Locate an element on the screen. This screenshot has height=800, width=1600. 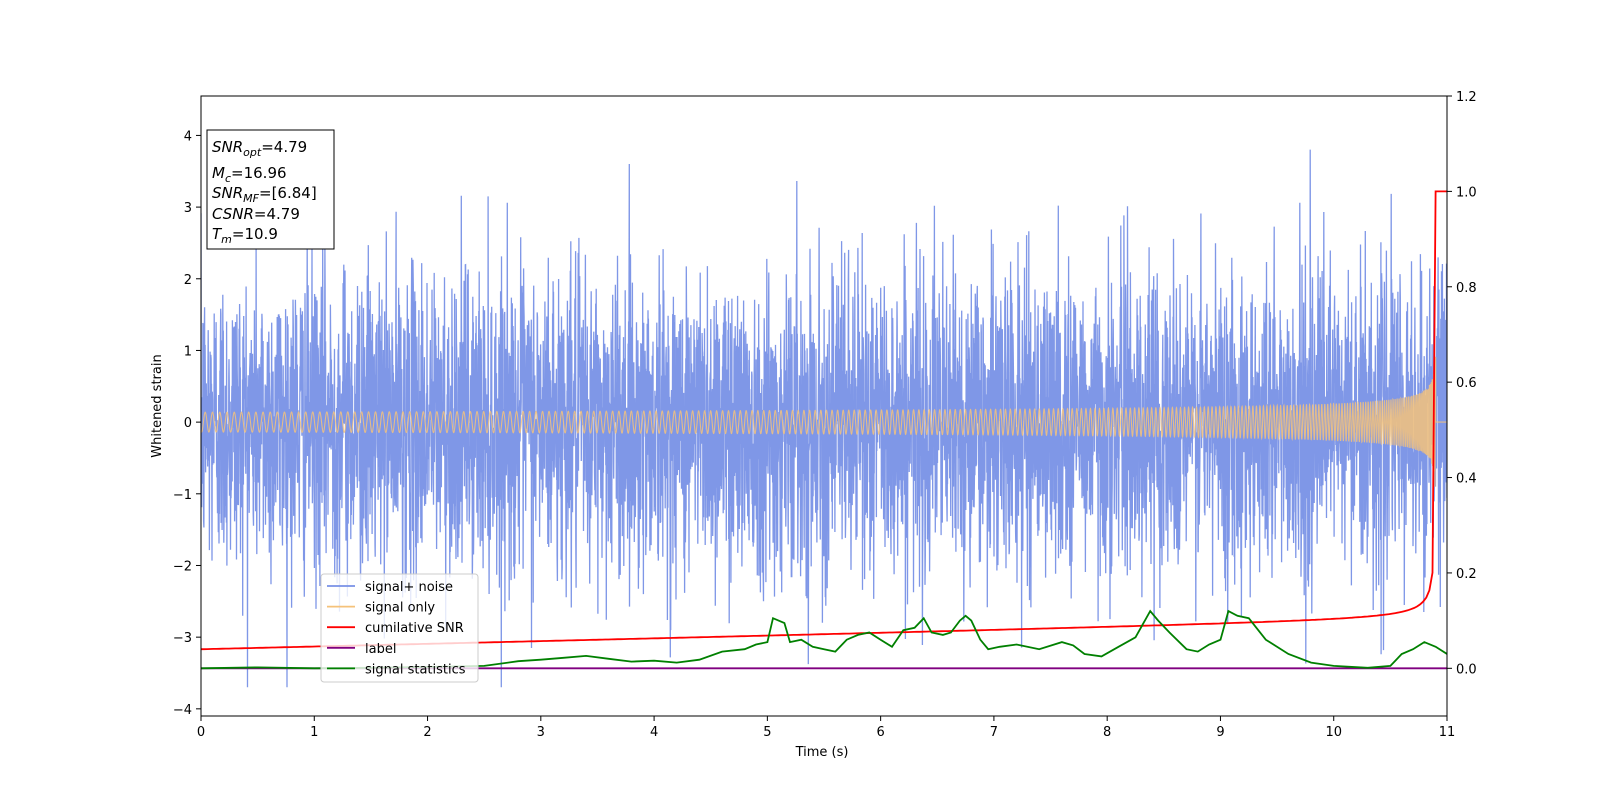
x-tick-label: 1 is located at coordinates (314, 732).